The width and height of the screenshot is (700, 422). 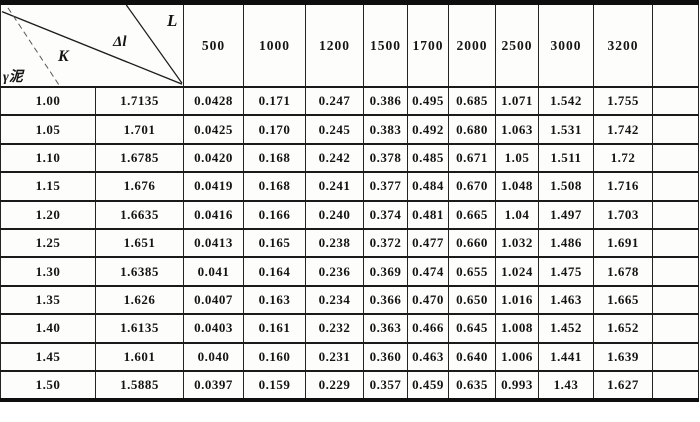 I want to click on cell-k: 1.6785, so click(x=139, y=158).